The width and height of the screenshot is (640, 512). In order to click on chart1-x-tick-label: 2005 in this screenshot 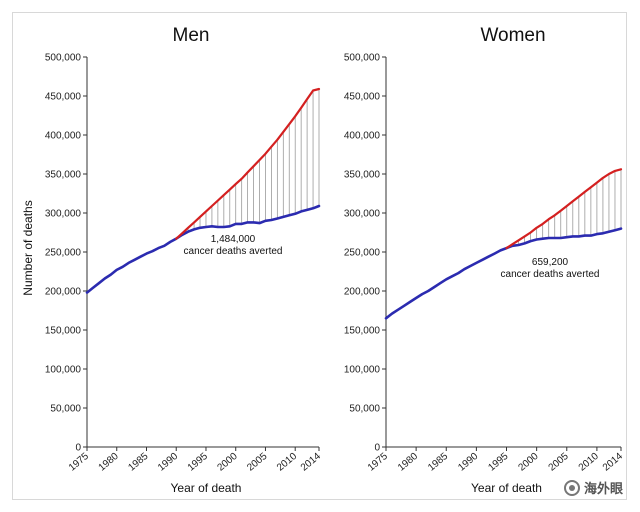, I will do `click(257, 462)`.